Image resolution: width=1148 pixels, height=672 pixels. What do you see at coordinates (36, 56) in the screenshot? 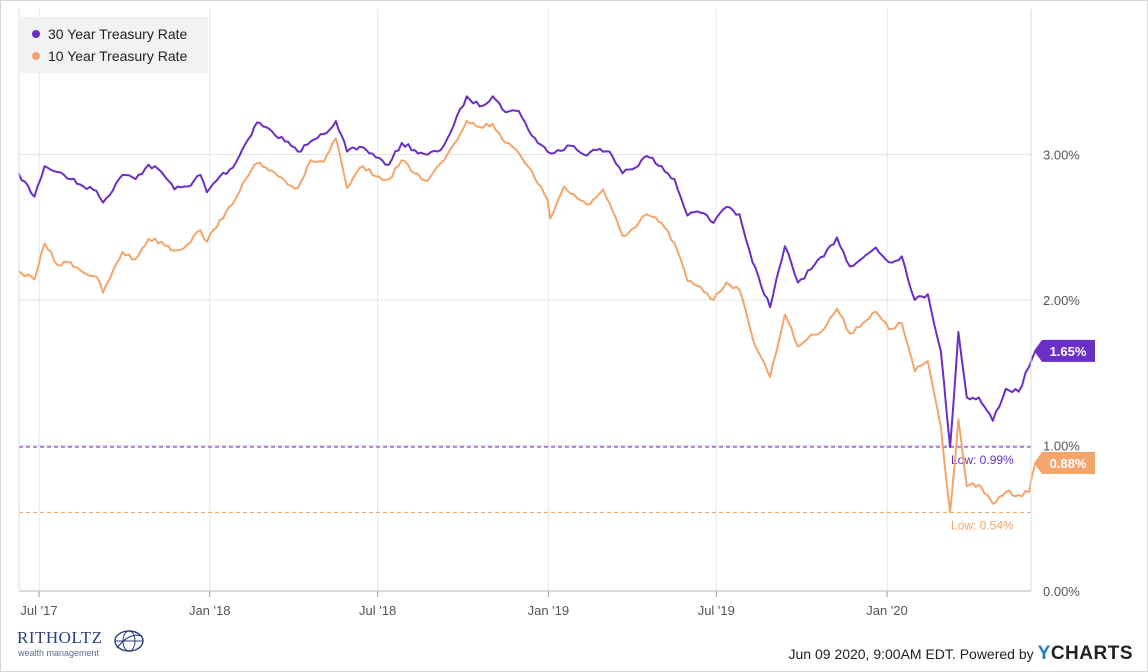
I see `legend-swatch-10yr` at bounding box center [36, 56].